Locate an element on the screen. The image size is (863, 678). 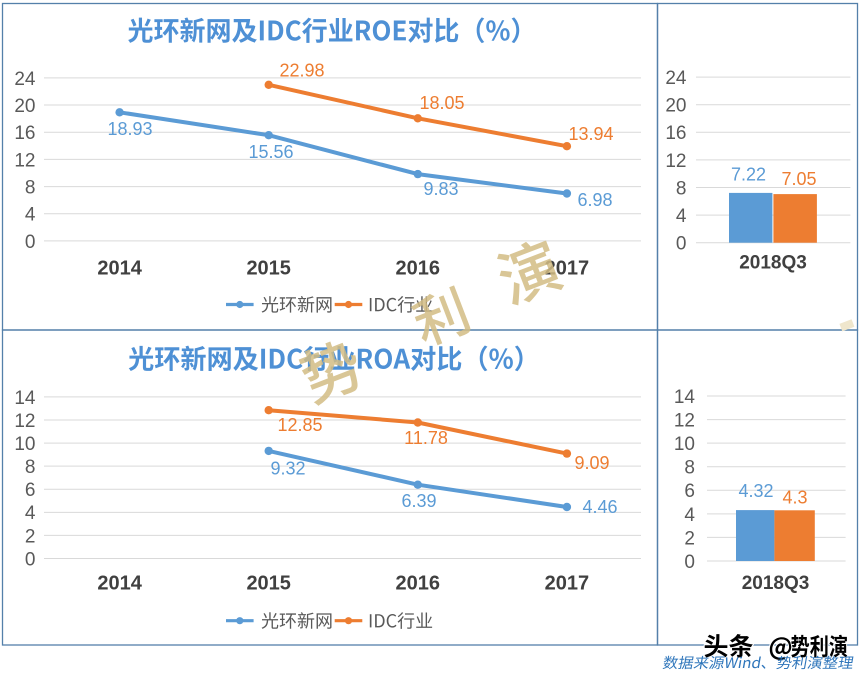
svg-text: 13.94 is located at coordinates (590, 134).